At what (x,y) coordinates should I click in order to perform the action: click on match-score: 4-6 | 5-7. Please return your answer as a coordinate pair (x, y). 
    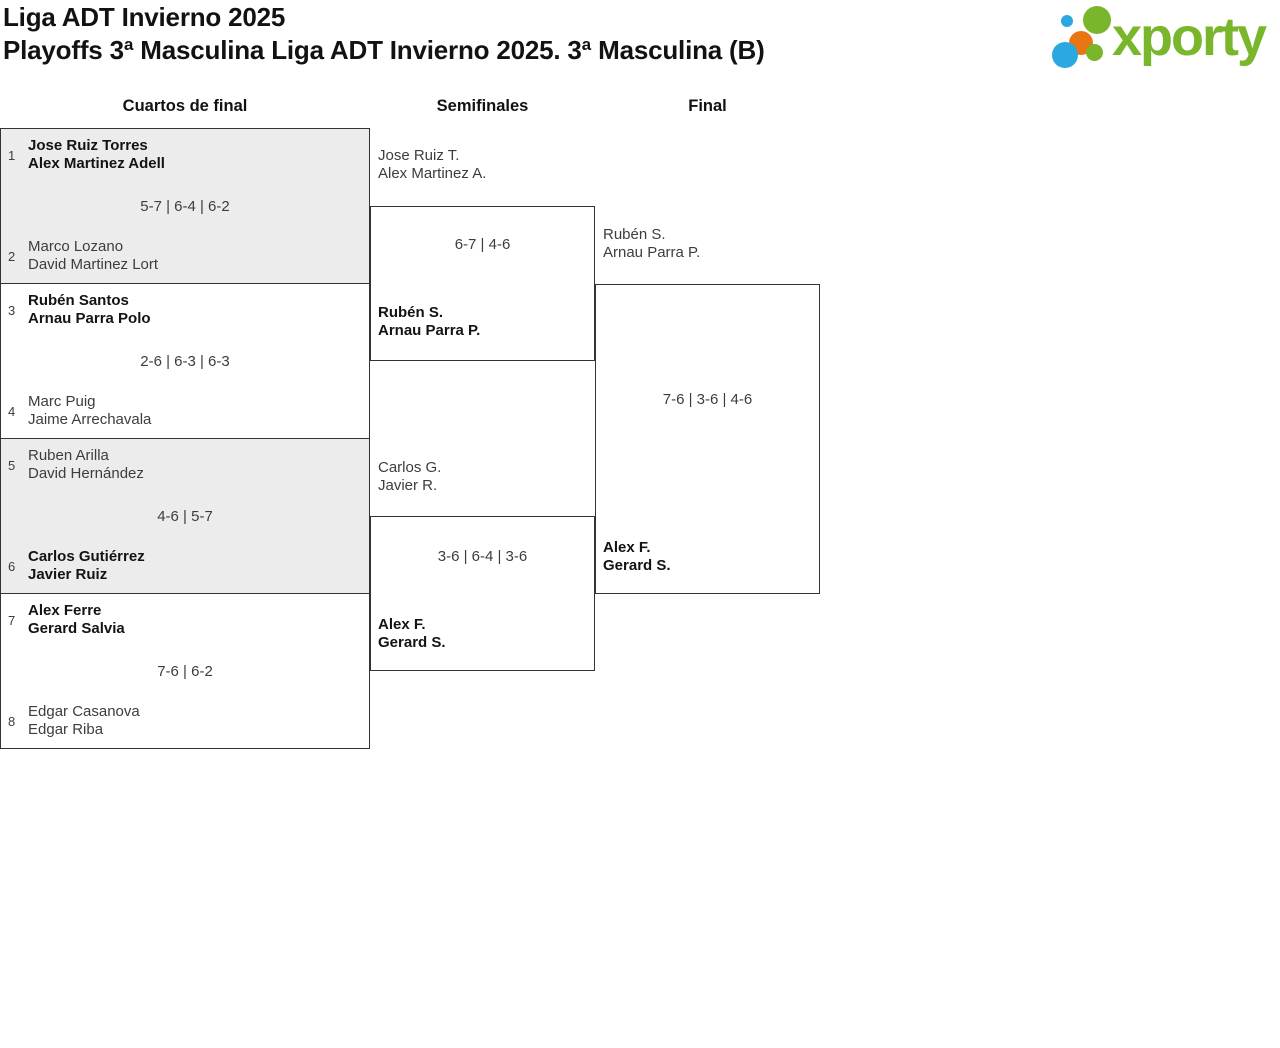
    Looking at the image, I should click on (185, 516).